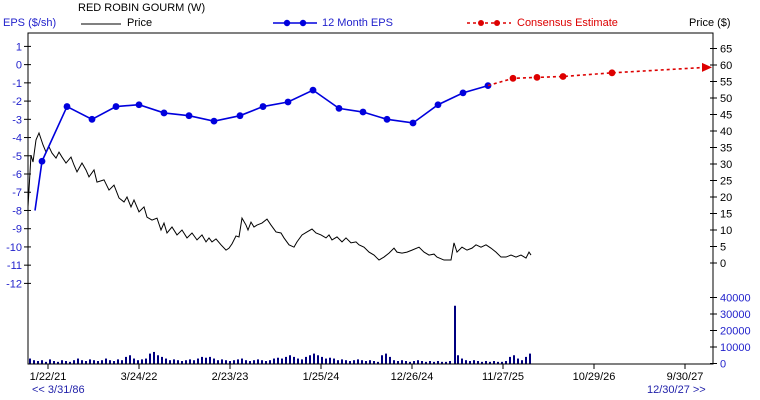  Describe the element at coordinates (726, 215) in the screenshot. I see `price-axis-tick-label: 15` at that location.